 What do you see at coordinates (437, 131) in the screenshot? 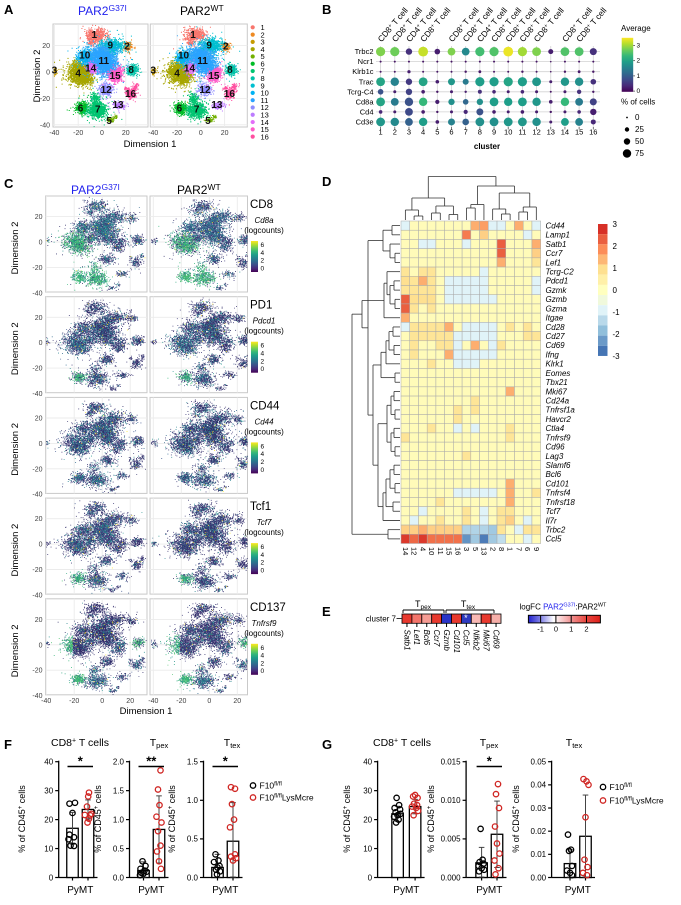
I see `svg-text: 5` at bounding box center [437, 131].